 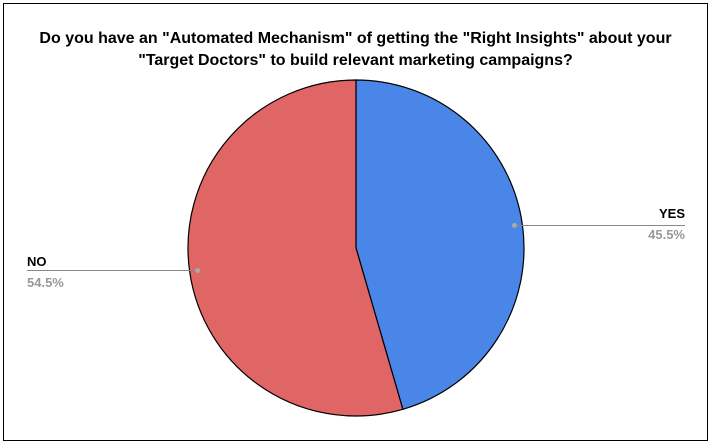 I want to click on slice-label: NO, so click(x=37, y=261).